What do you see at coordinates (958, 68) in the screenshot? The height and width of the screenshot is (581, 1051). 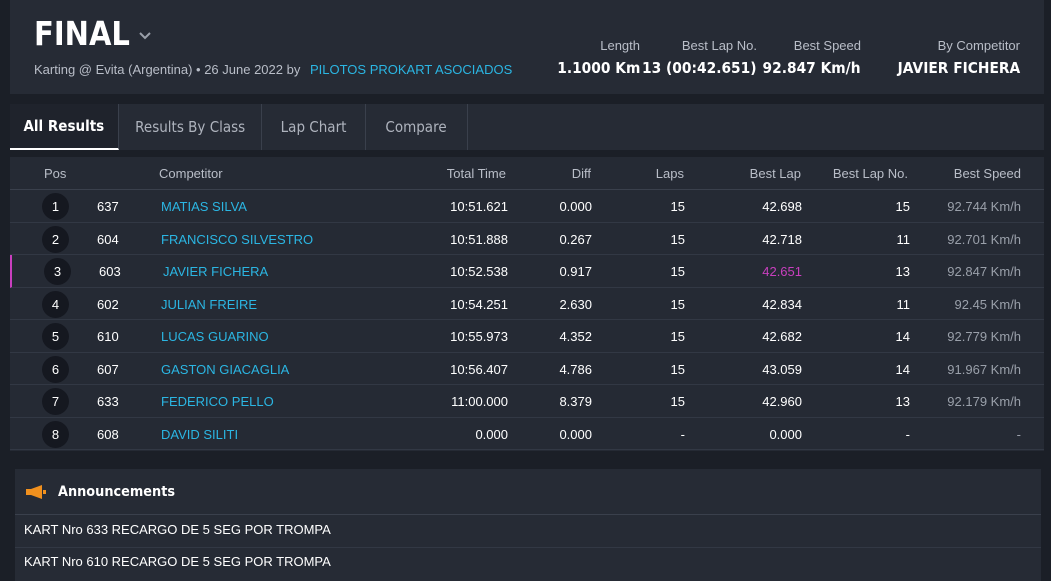 I see `stat-value: JAVIER FICHERA` at bounding box center [958, 68].